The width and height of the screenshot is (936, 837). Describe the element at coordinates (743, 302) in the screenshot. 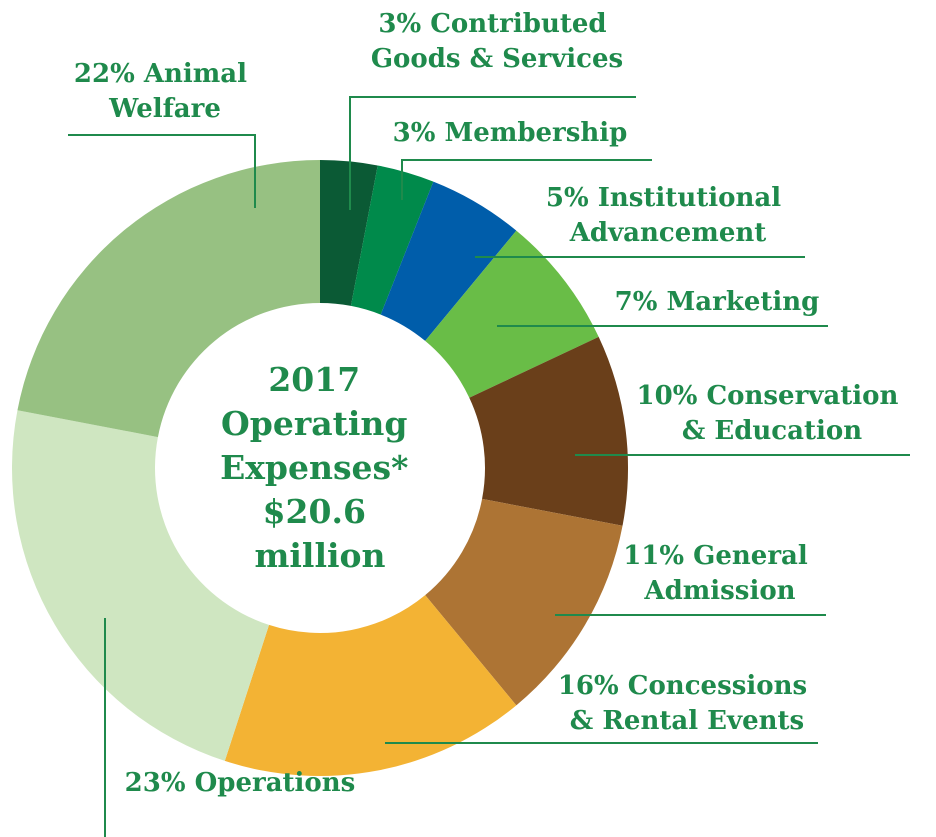

I see `category-label: Marketing` at that location.